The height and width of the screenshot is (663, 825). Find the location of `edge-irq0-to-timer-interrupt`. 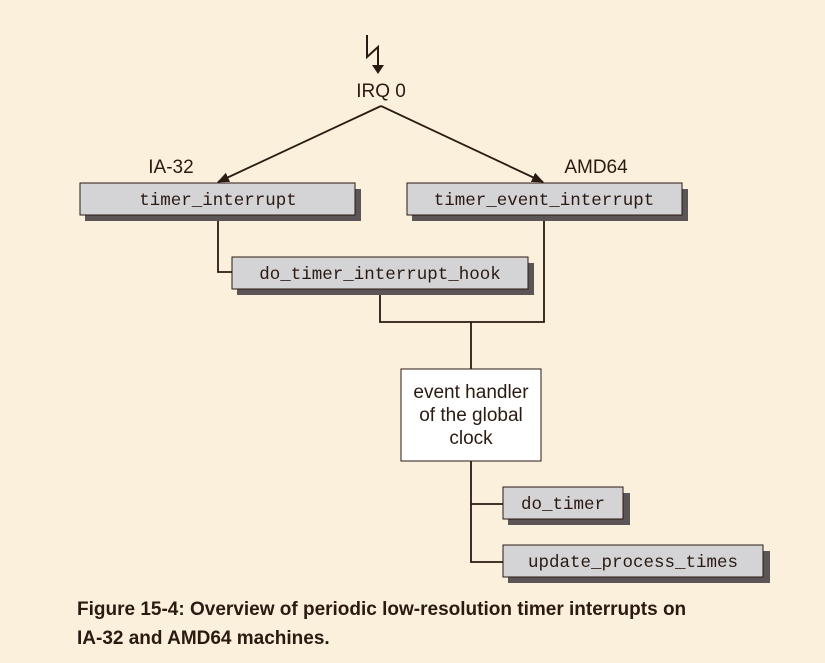

edge-irq0-to-timer-interrupt is located at coordinates (299, 144).